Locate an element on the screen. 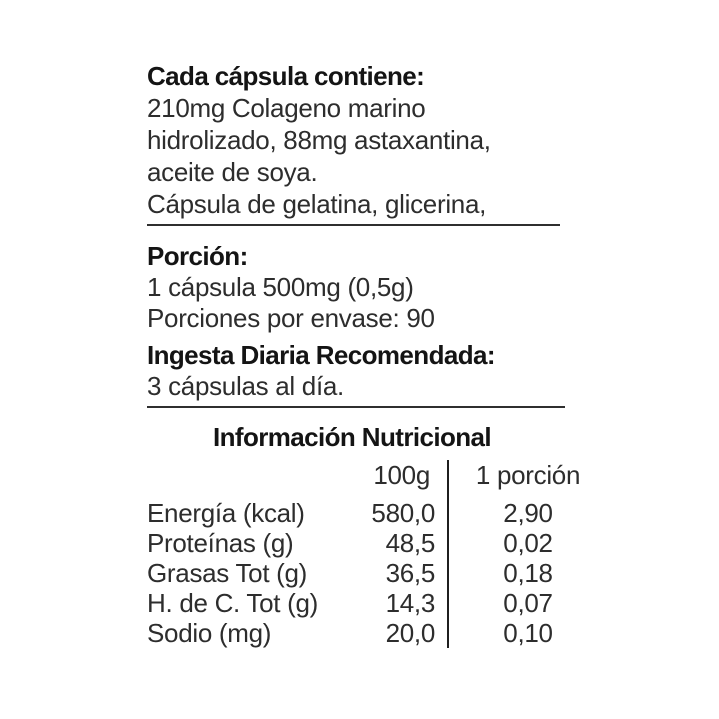 The width and height of the screenshot is (719, 719). nutrient-per-serving-sodio: 0,10 is located at coordinates (527, 633).